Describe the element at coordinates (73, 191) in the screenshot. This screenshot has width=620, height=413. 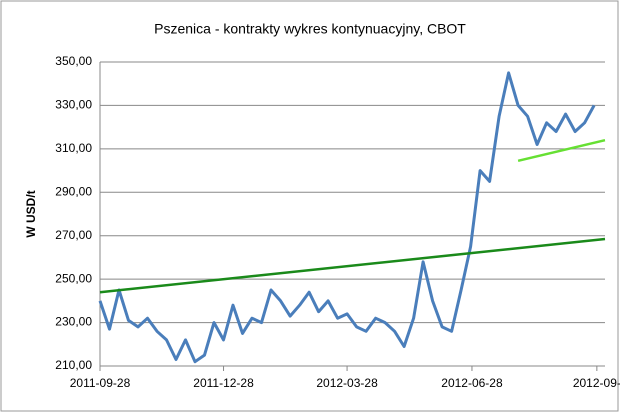
I see `y-tick-label: 290,00` at that location.